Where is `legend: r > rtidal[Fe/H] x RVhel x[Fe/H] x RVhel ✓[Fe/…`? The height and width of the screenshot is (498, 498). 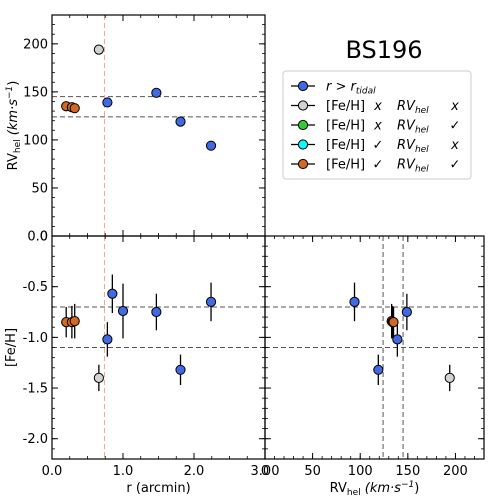
legend: r > rtidal[Fe/H] x RVhel x[Fe/H] x RVhel ✓[Fe/… is located at coordinates (377, 125).